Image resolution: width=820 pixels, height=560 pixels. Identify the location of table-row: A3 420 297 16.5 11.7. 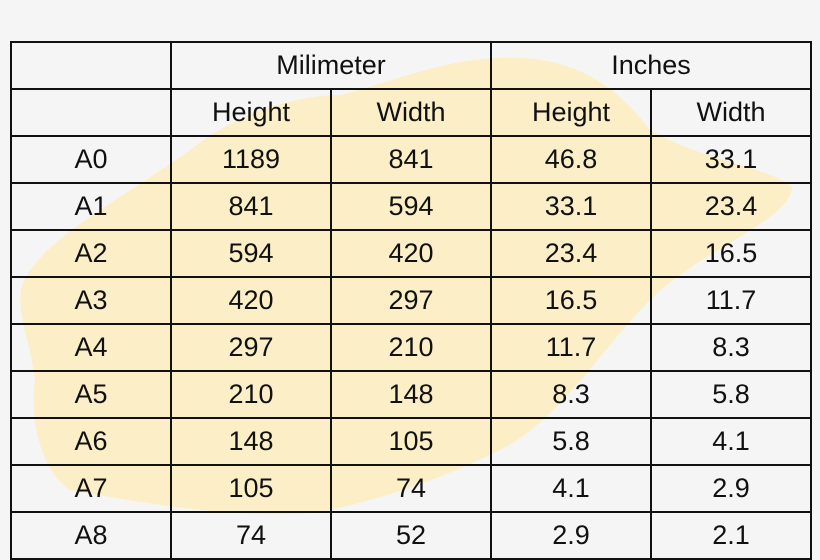
(411, 300).